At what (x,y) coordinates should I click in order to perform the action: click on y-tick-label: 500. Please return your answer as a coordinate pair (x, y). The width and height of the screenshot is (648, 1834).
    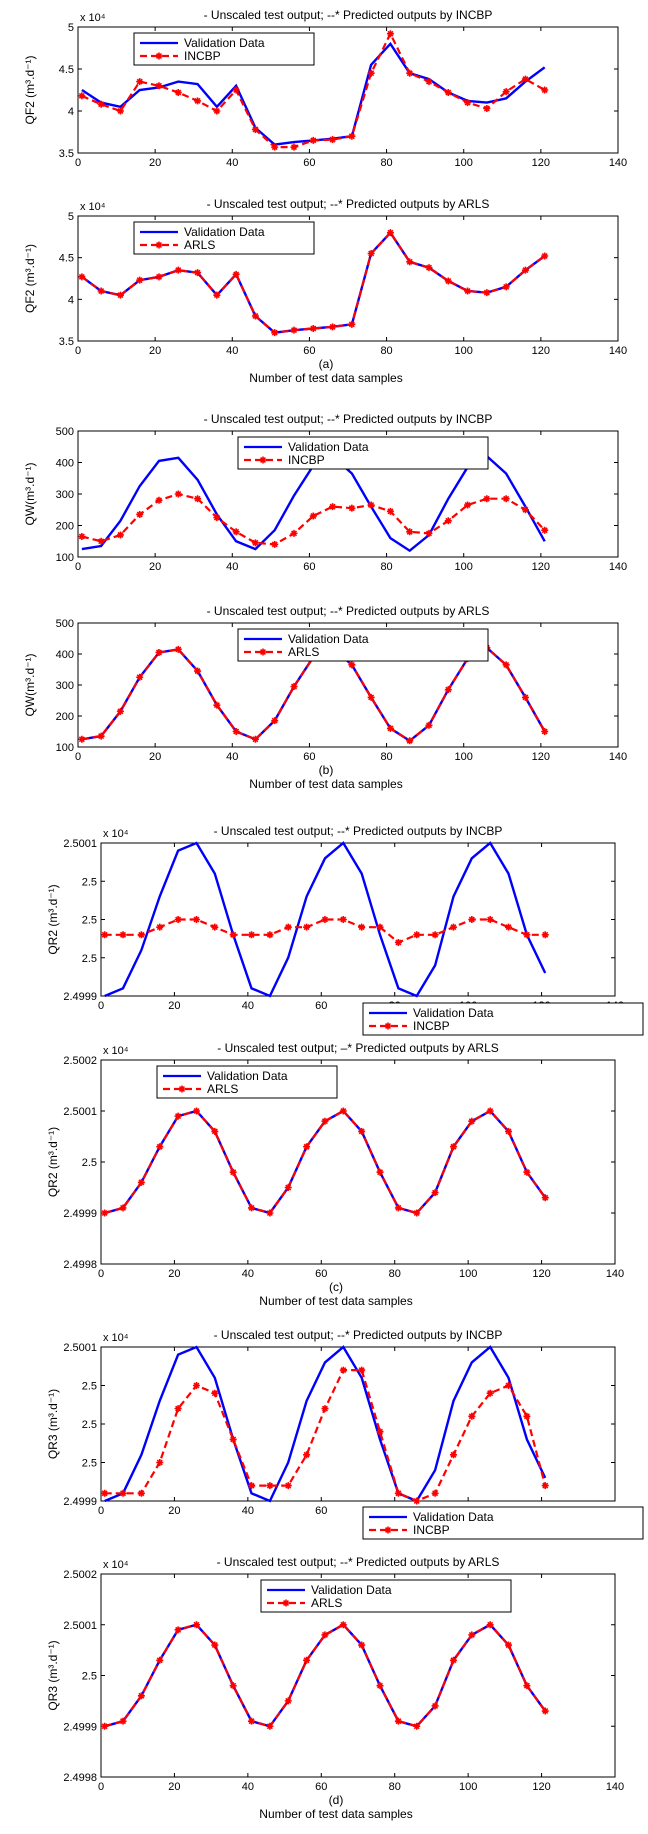
    Looking at the image, I should click on (65, 432).